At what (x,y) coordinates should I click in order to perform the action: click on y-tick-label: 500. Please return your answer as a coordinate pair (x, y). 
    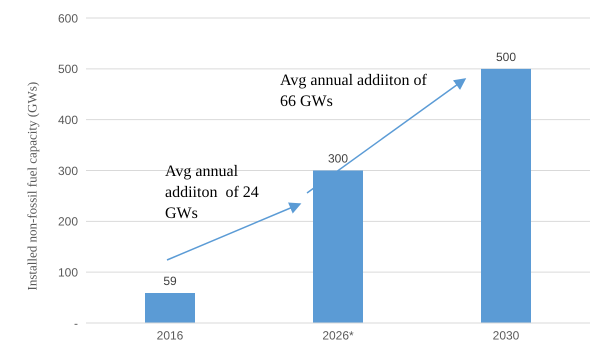
    Looking at the image, I should click on (68, 69).